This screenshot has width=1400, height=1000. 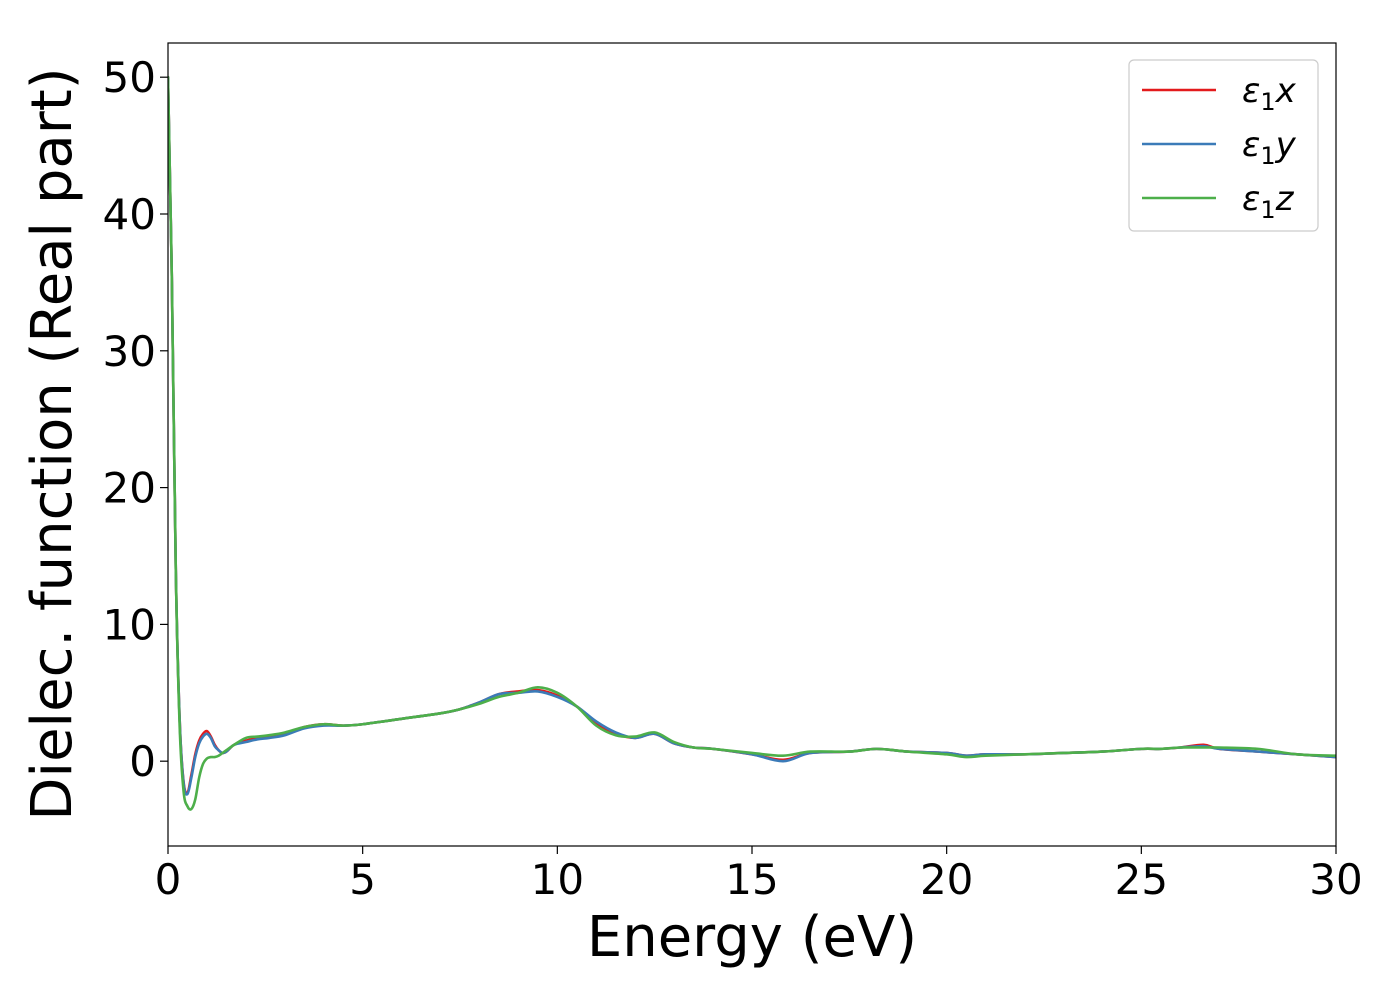 I want to click on x-tick-label: 5, so click(x=362, y=879).